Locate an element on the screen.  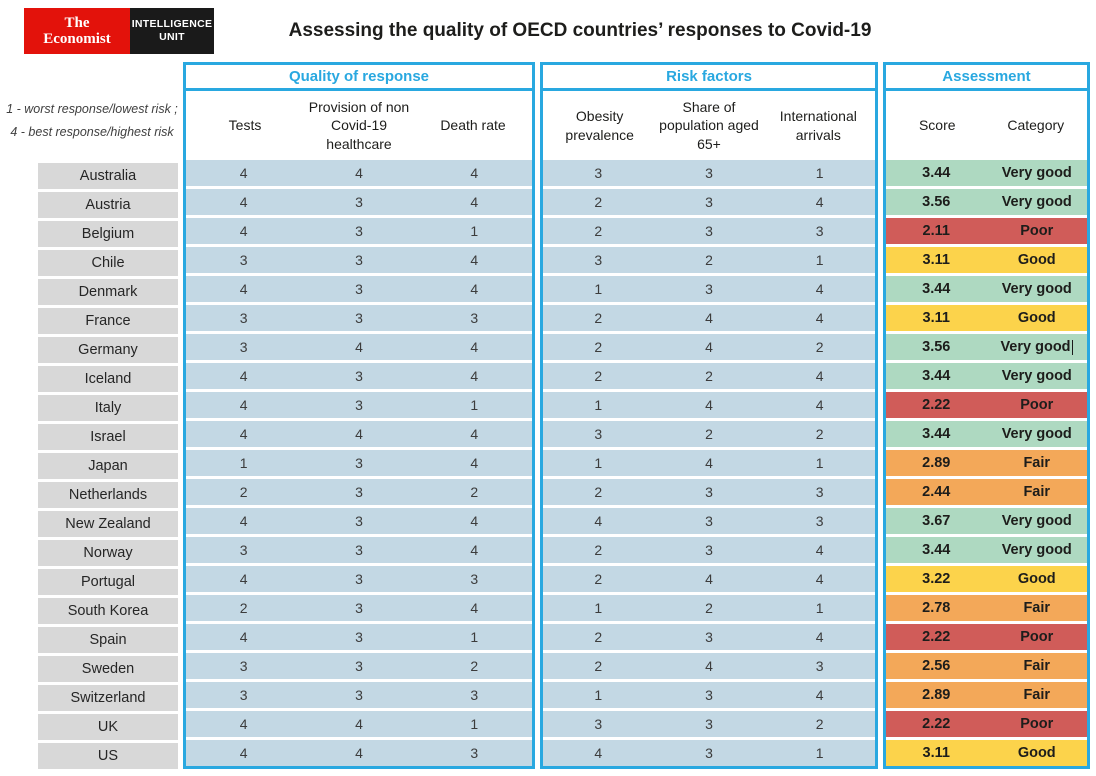
assessment-row: 3.22 Good is located at coordinates (986, 579).